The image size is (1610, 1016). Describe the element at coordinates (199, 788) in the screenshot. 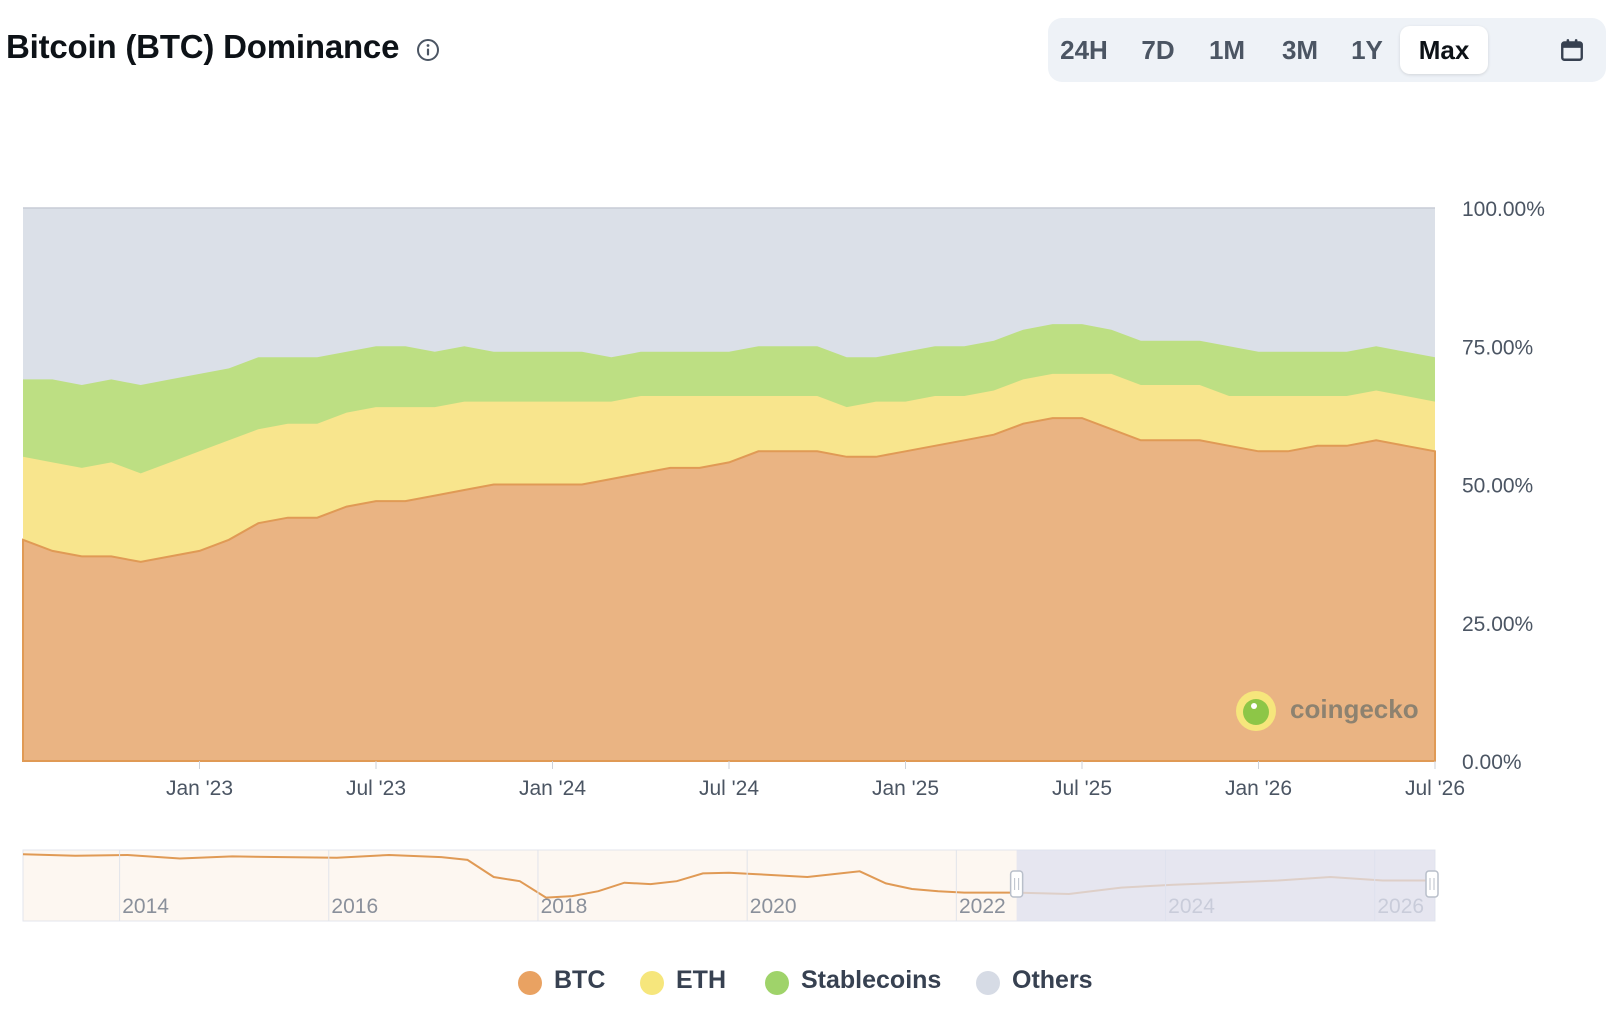

I see `x-tick-label: Jan '23` at that location.